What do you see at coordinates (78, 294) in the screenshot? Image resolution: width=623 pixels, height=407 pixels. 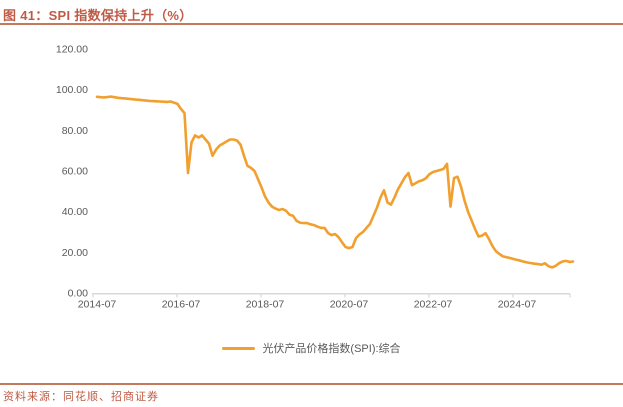 I see `y-axis-tick-label: 0.00` at bounding box center [78, 294].